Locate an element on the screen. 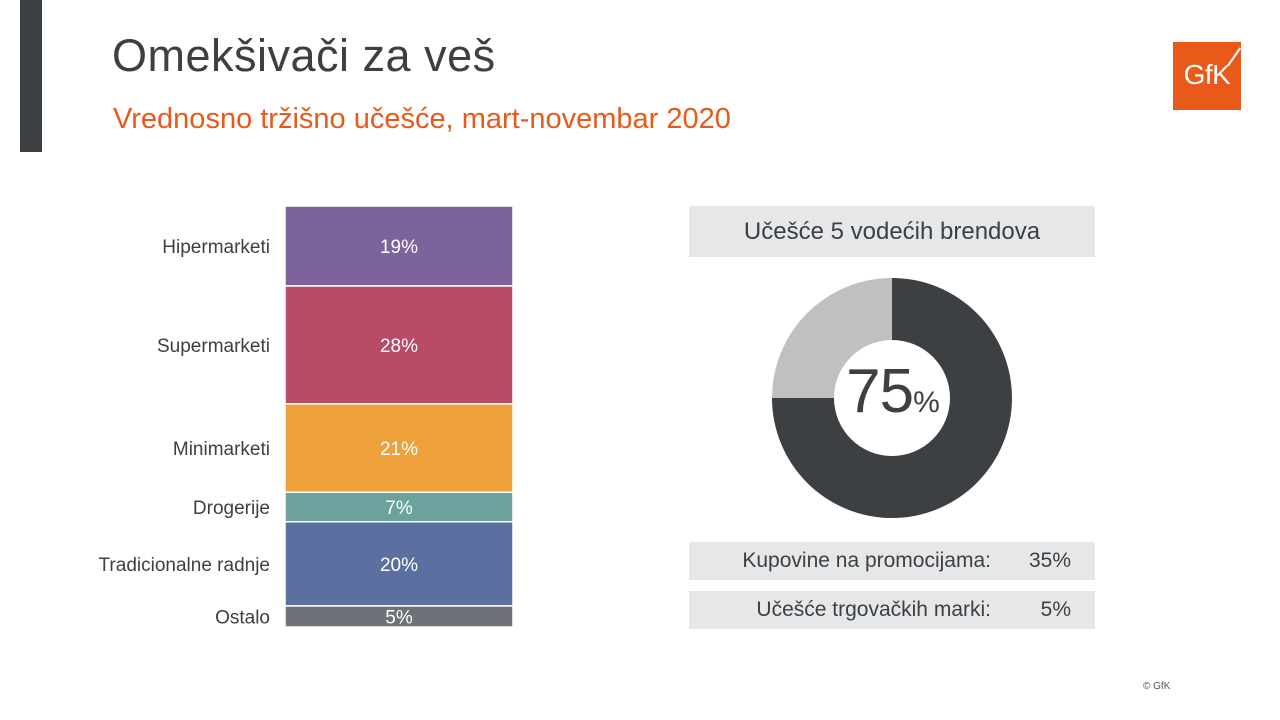 This screenshot has width=1280, height=720. donut-center-unit: % is located at coordinates (926, 402).